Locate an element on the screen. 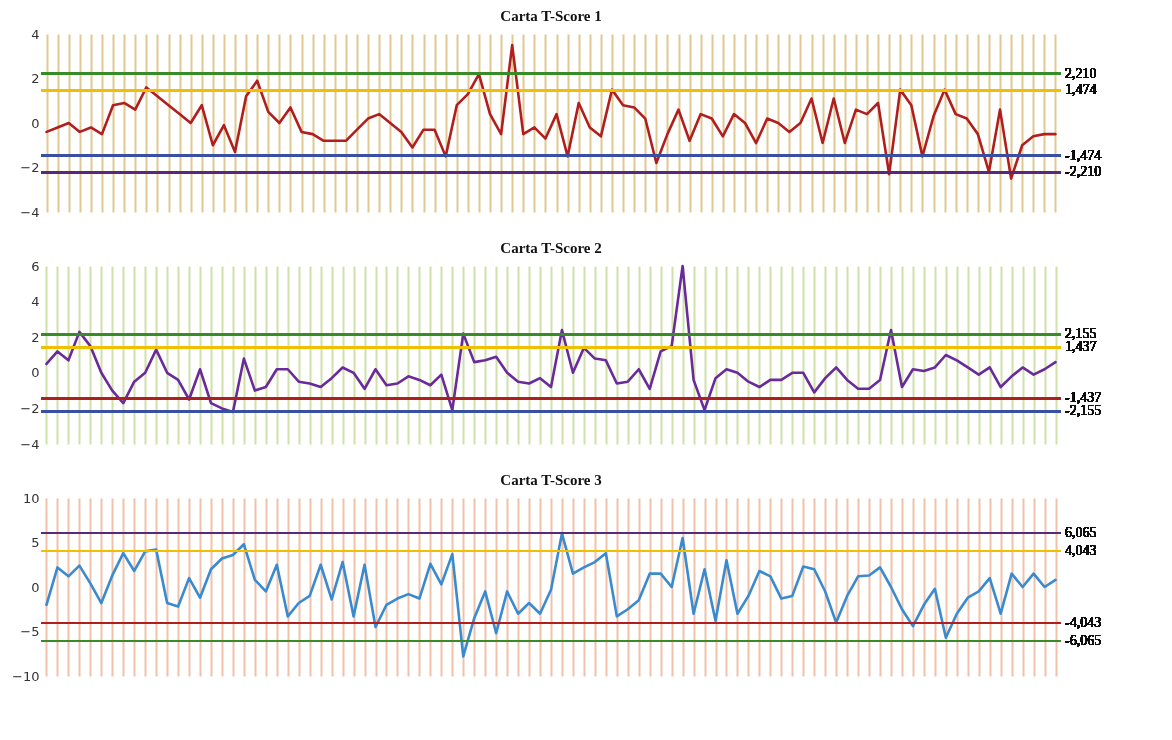 The image size is (1172, 740). ref-line-label: 4,043 is located at coordinates (1081, 551).